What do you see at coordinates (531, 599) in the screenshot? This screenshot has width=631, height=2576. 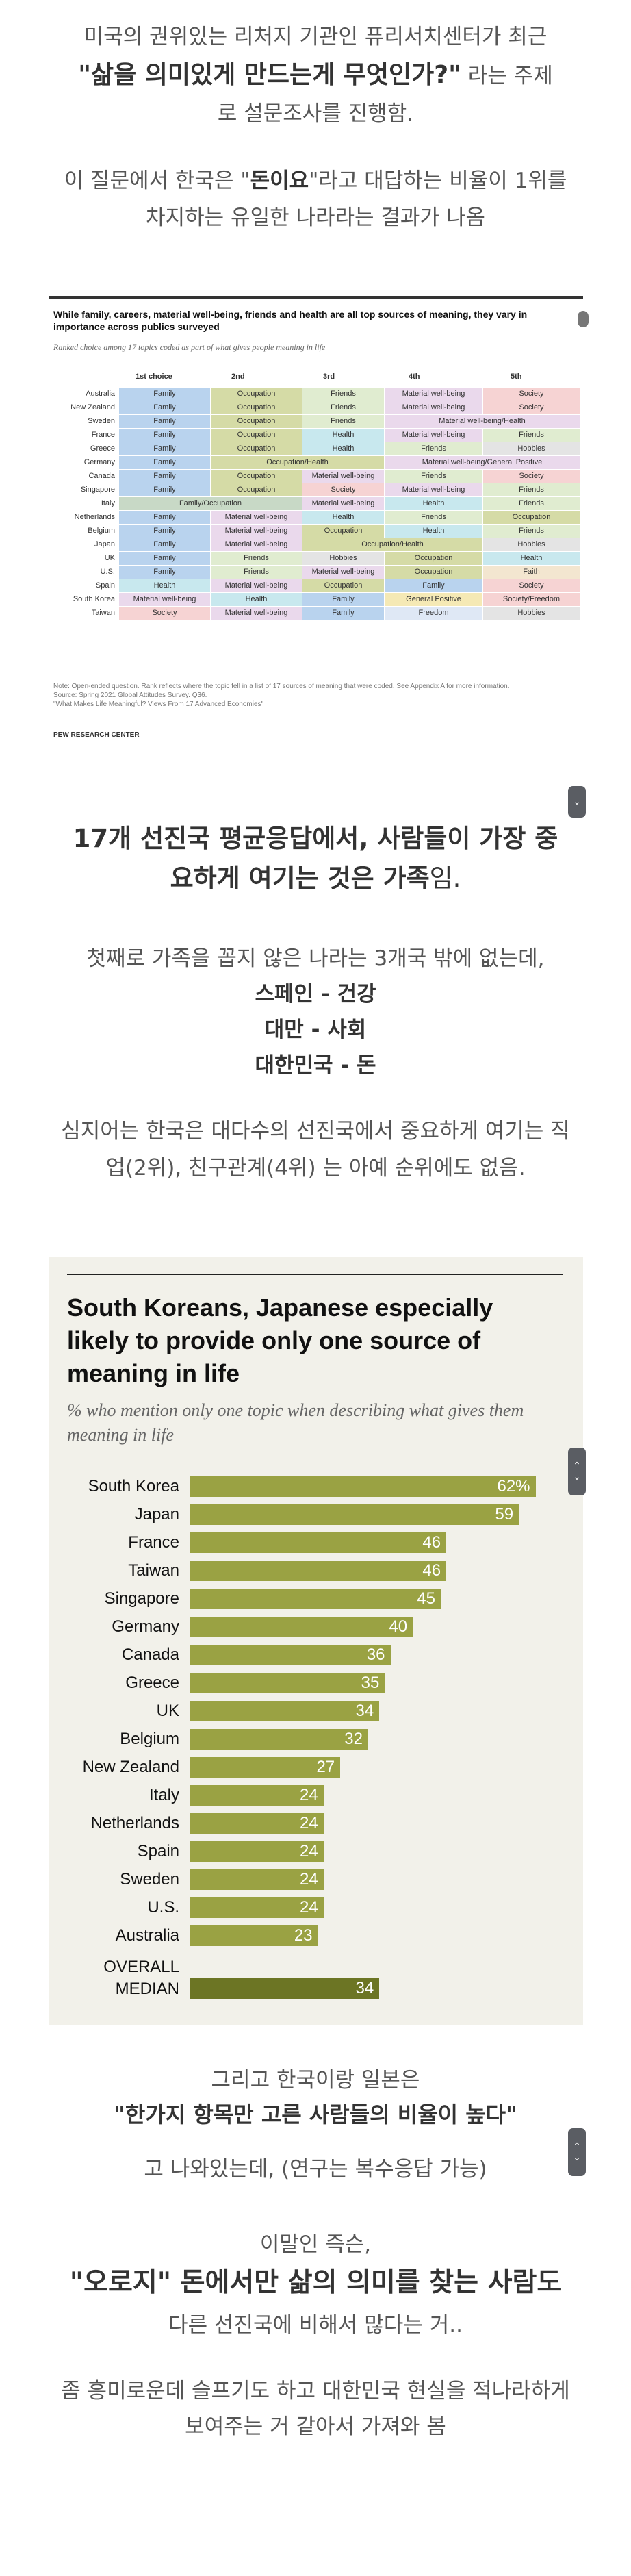 I see `table-cell: Society/Freedom` at bounding box center [531, 599].